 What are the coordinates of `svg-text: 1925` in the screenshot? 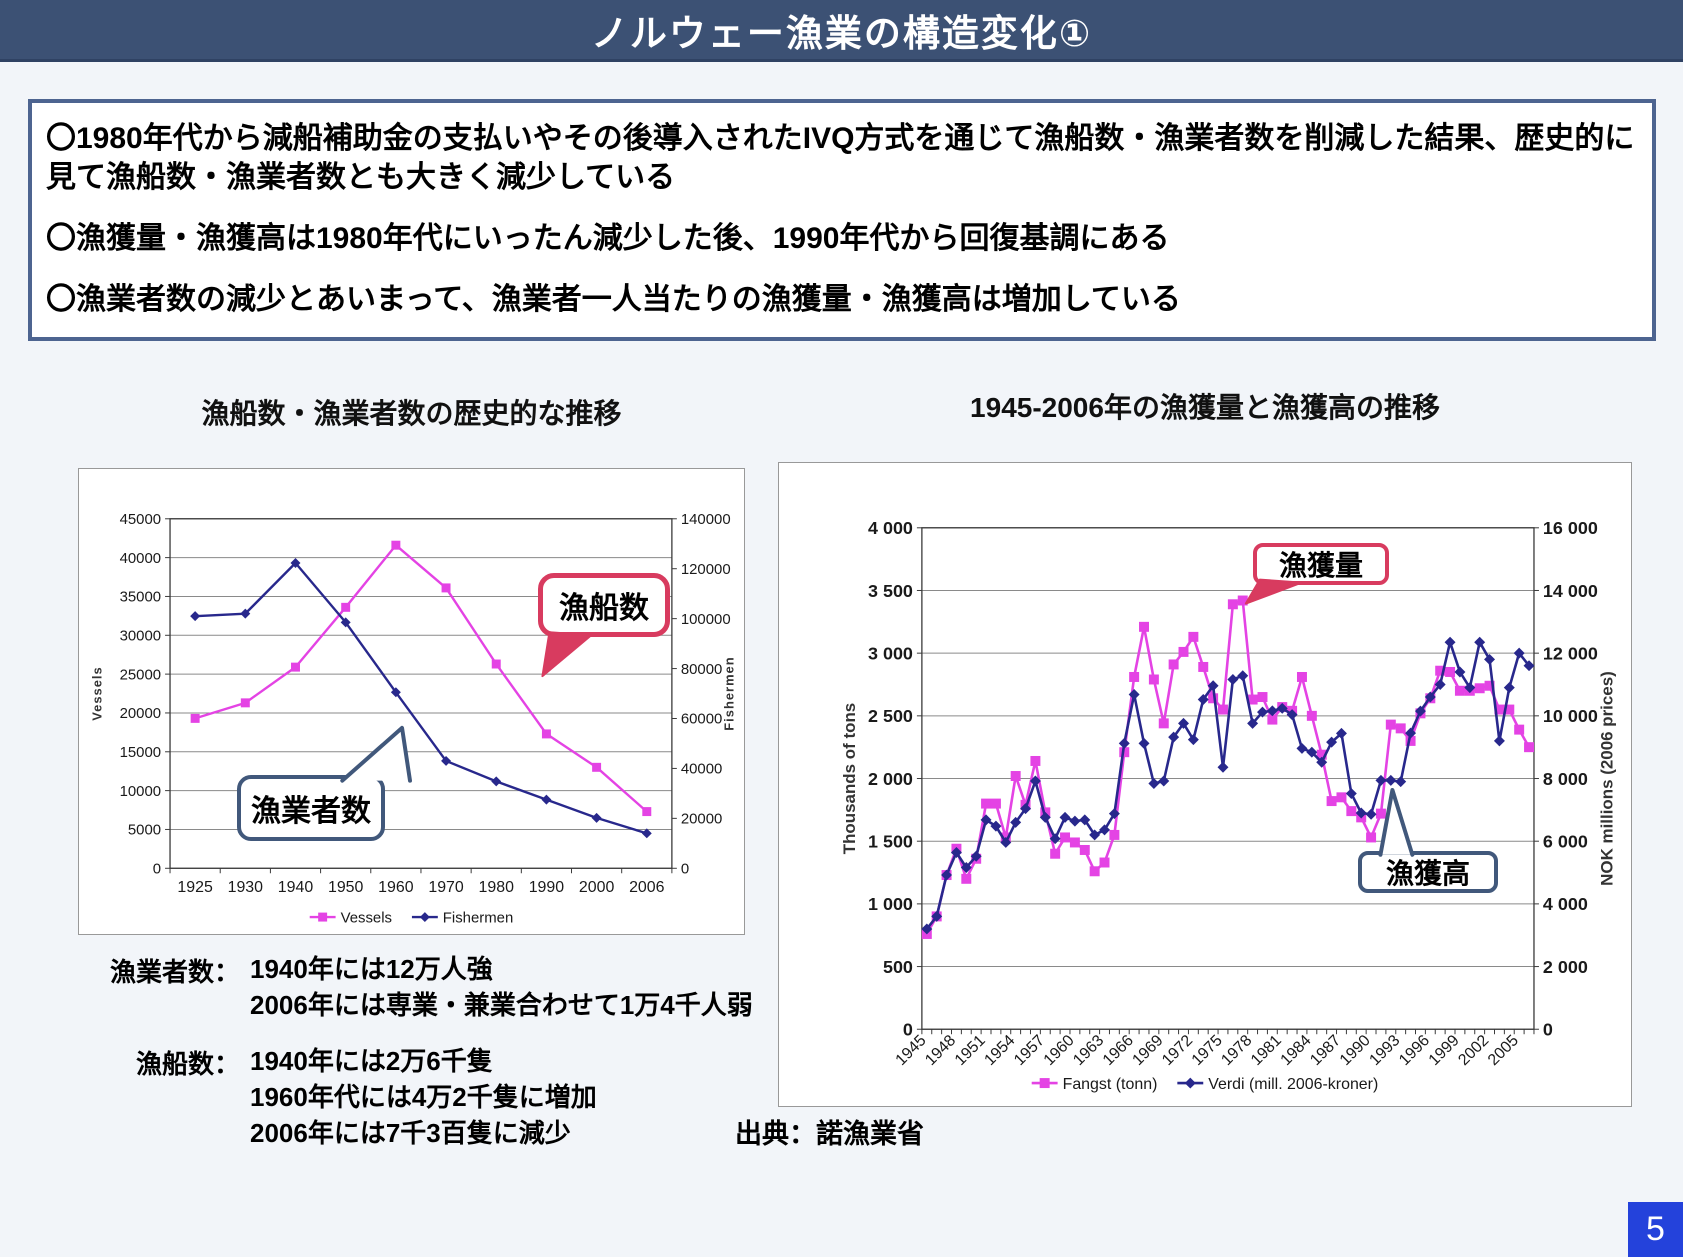 It's located at (195, 887).